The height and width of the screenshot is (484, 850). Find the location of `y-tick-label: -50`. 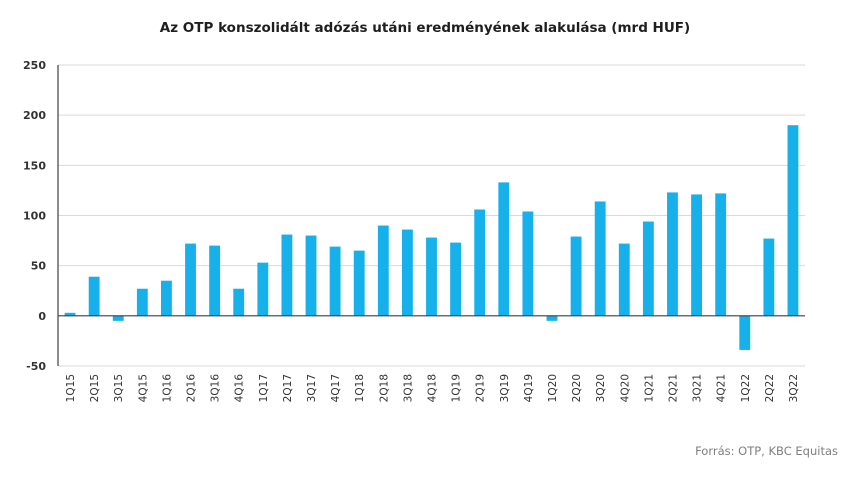

y-tick-label: -50 is located at coordinates (36, 366).